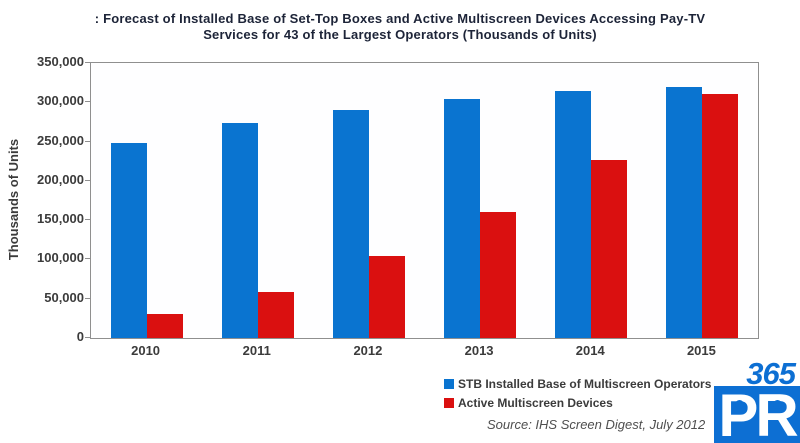  I want to click on bar-2013-active, so click(498, 275).